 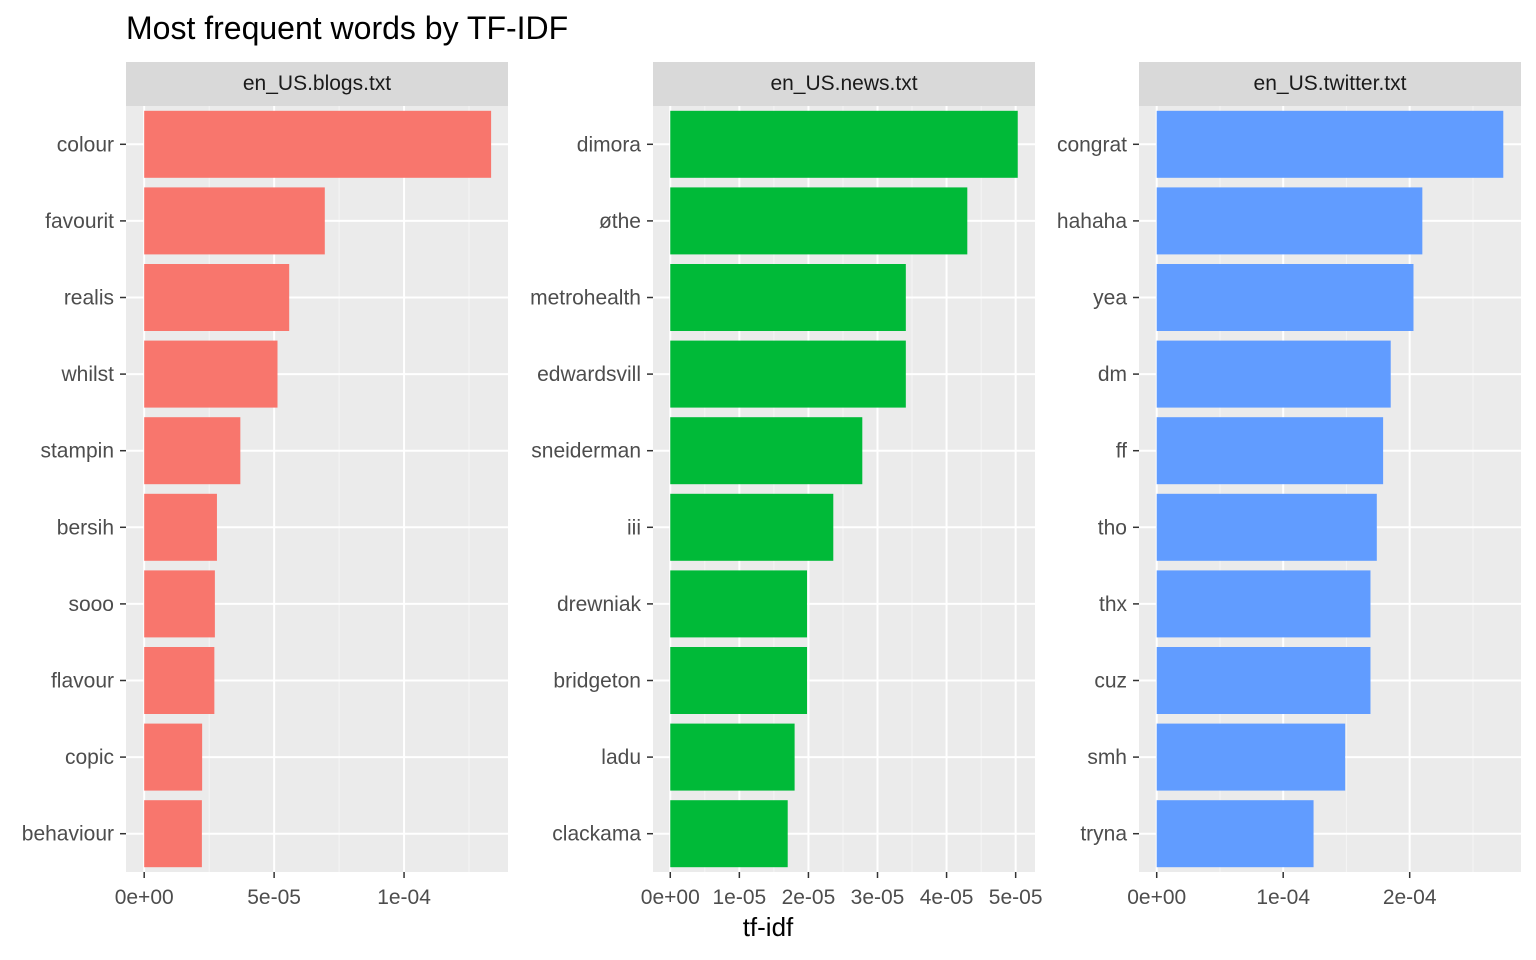 What do you see at coordinates (1092, 221) in the screenshot?
I see `category-label: hahaha` at bounding box center [1092, 221].